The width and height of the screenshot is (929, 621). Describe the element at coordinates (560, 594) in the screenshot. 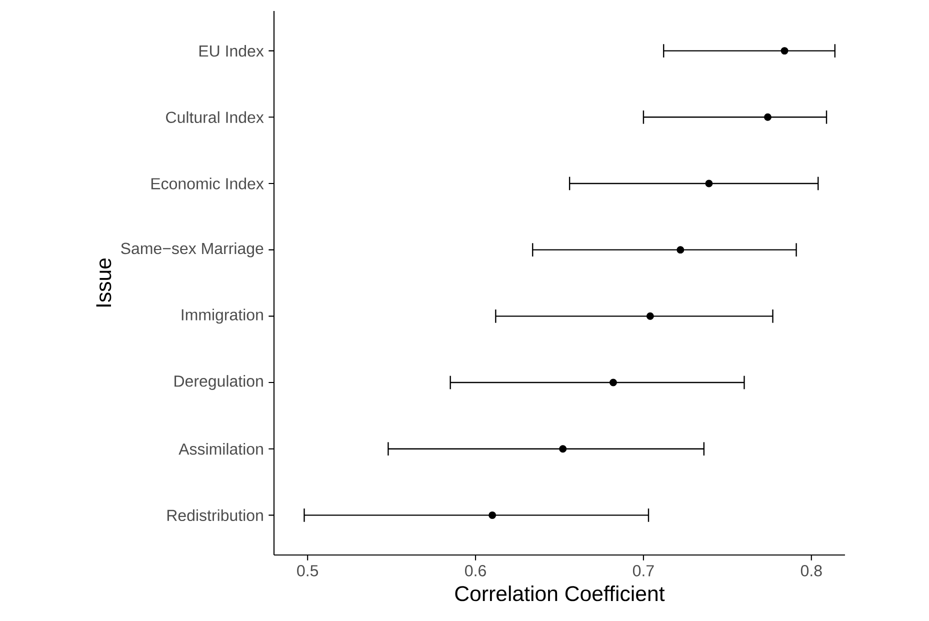

I see `x-axis-title: Correlation Coefficient` at that location.